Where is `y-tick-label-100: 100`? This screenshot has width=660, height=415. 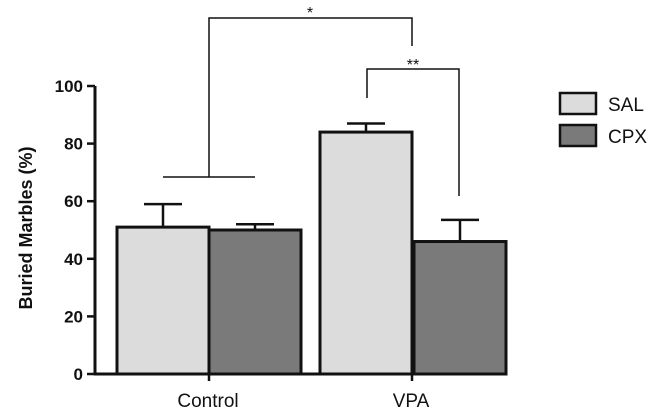
y-tick-label-100: 100 is located at coordinates (69, 86).